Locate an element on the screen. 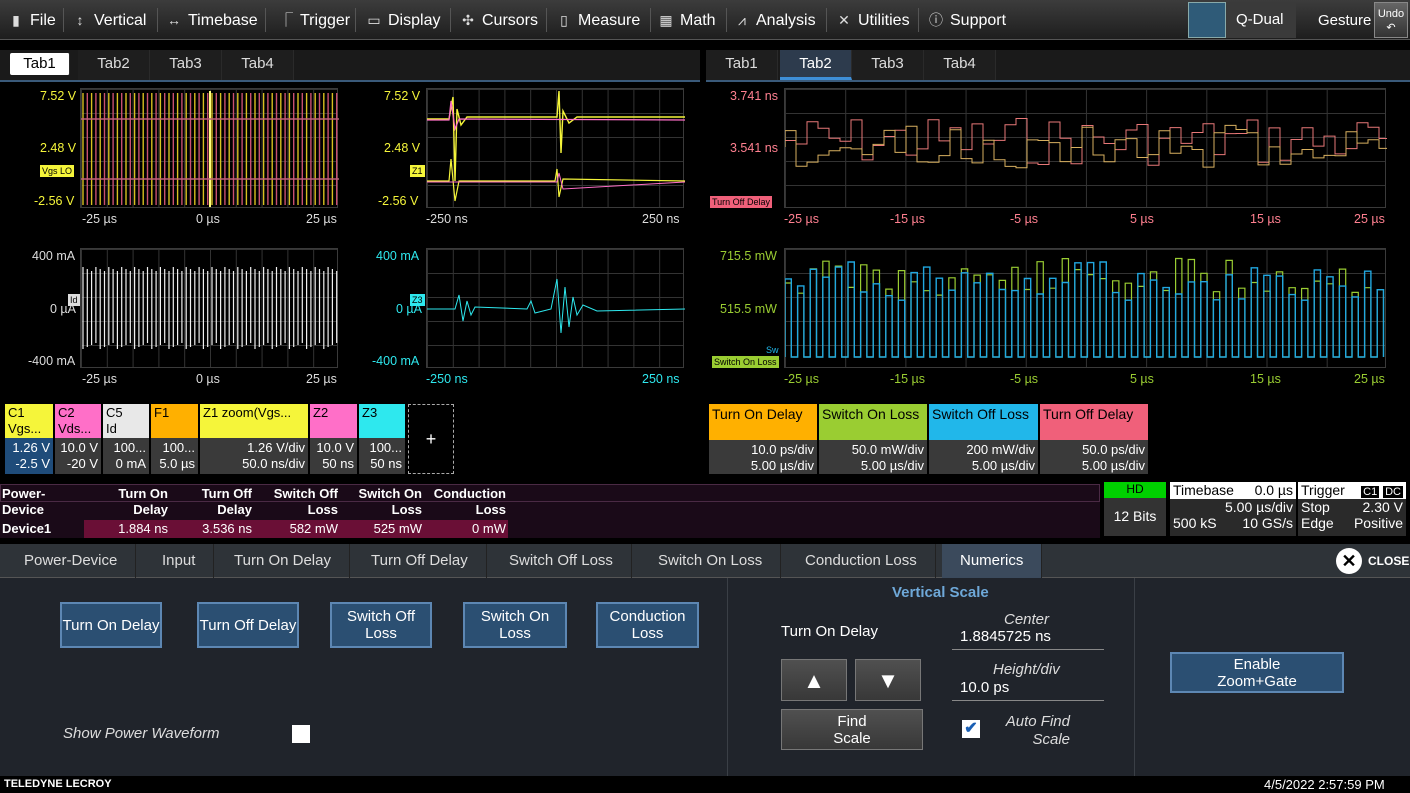 The image size is (1410, 793). descriptor-z2: Z2 10.0 V 50 ns is located at coordinates (333, 439).